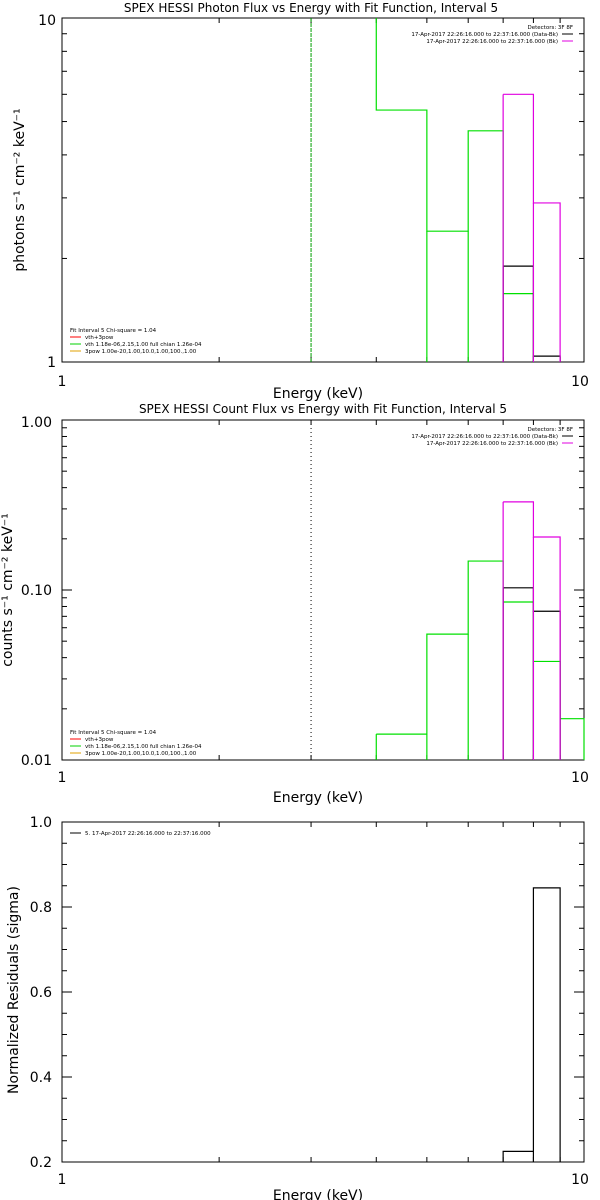  What do you see at coordinates (36, 591) in the screenshot?
I see `y-tick-label: 0.10` at bounding box center [36, 591].